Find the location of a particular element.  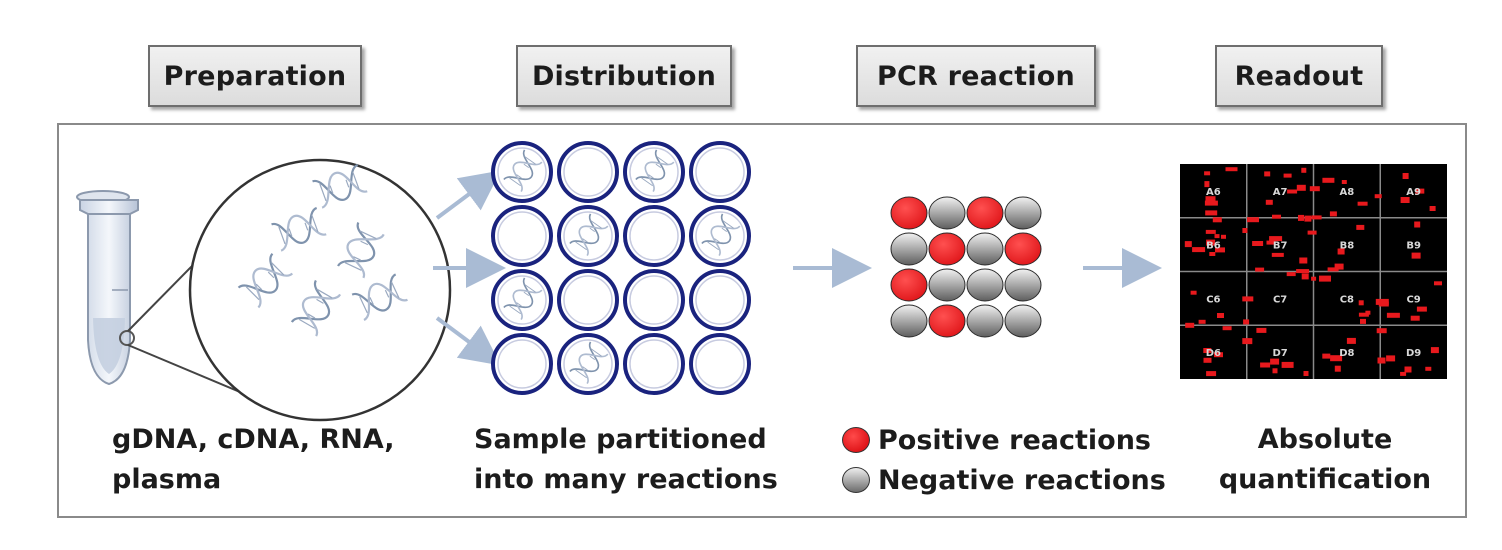

stage-readout-box: Readout is located at coordinates (1299, 76).